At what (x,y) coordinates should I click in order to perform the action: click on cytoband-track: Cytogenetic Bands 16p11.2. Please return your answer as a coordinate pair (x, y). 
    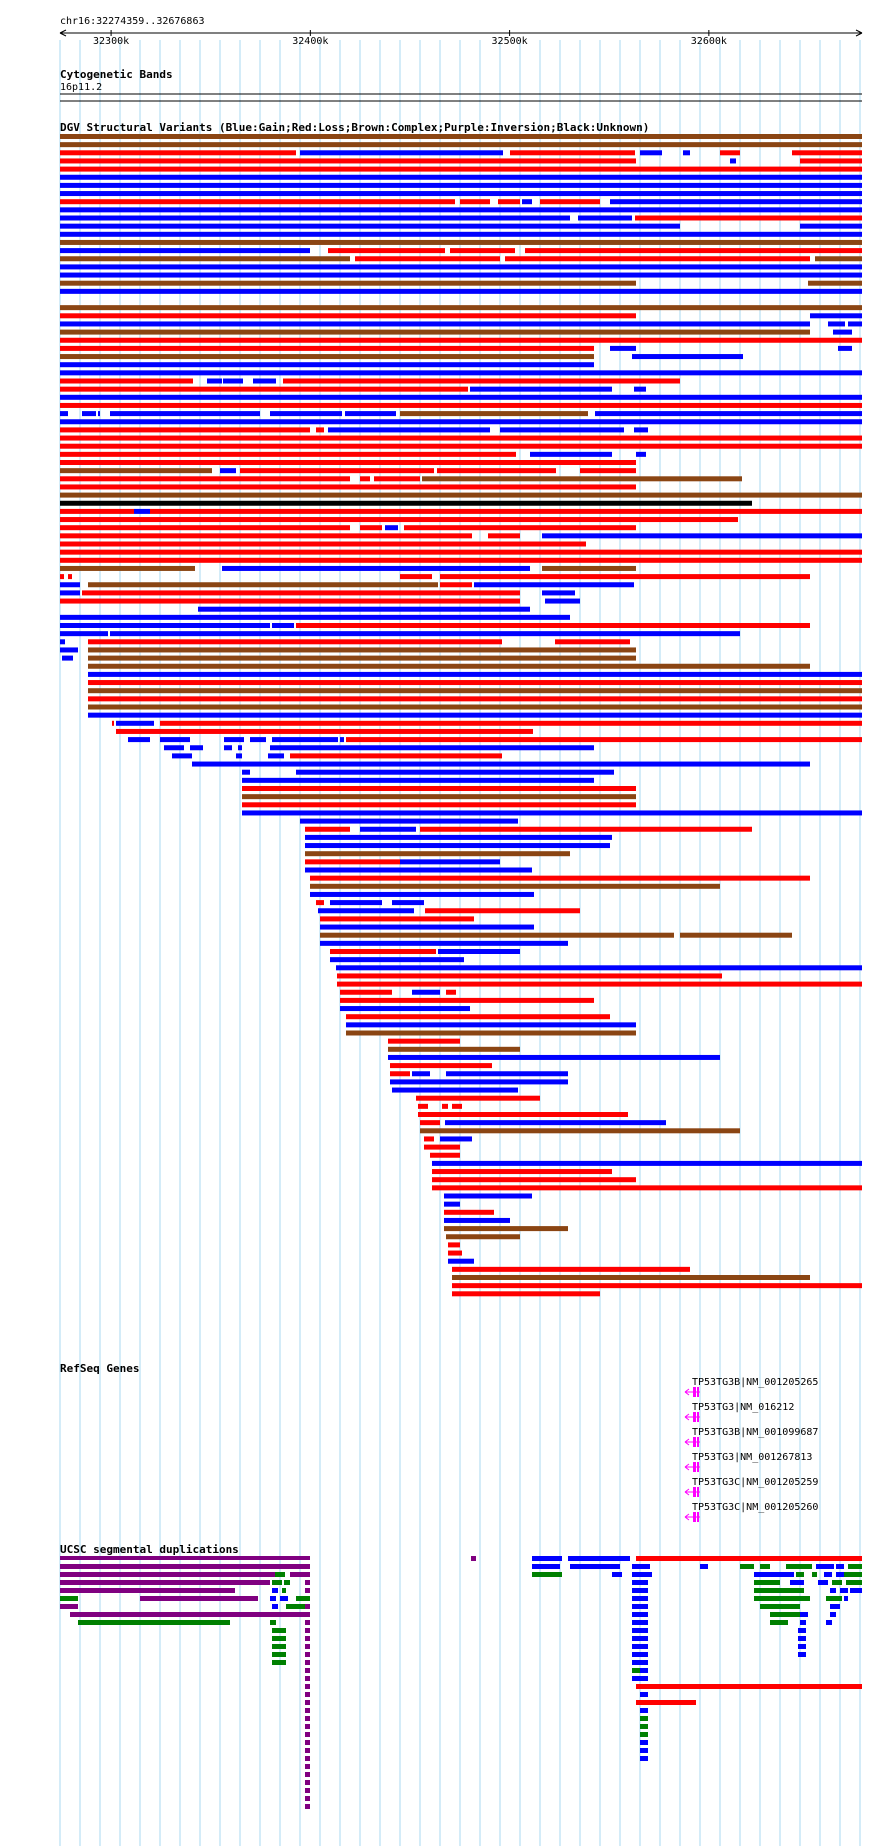
    Looking at the image, I should click on (461, 85).